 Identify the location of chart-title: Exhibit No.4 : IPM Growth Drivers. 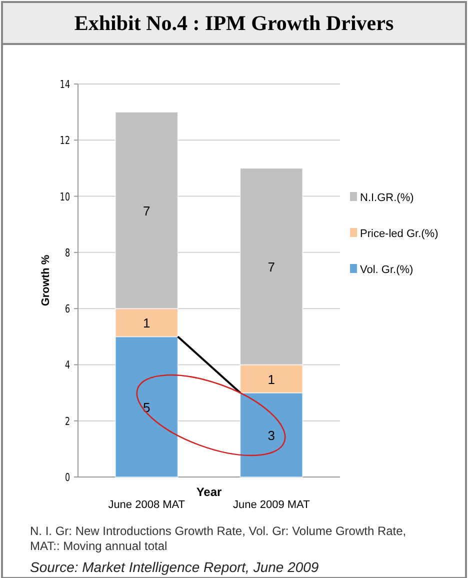
(234, 23).